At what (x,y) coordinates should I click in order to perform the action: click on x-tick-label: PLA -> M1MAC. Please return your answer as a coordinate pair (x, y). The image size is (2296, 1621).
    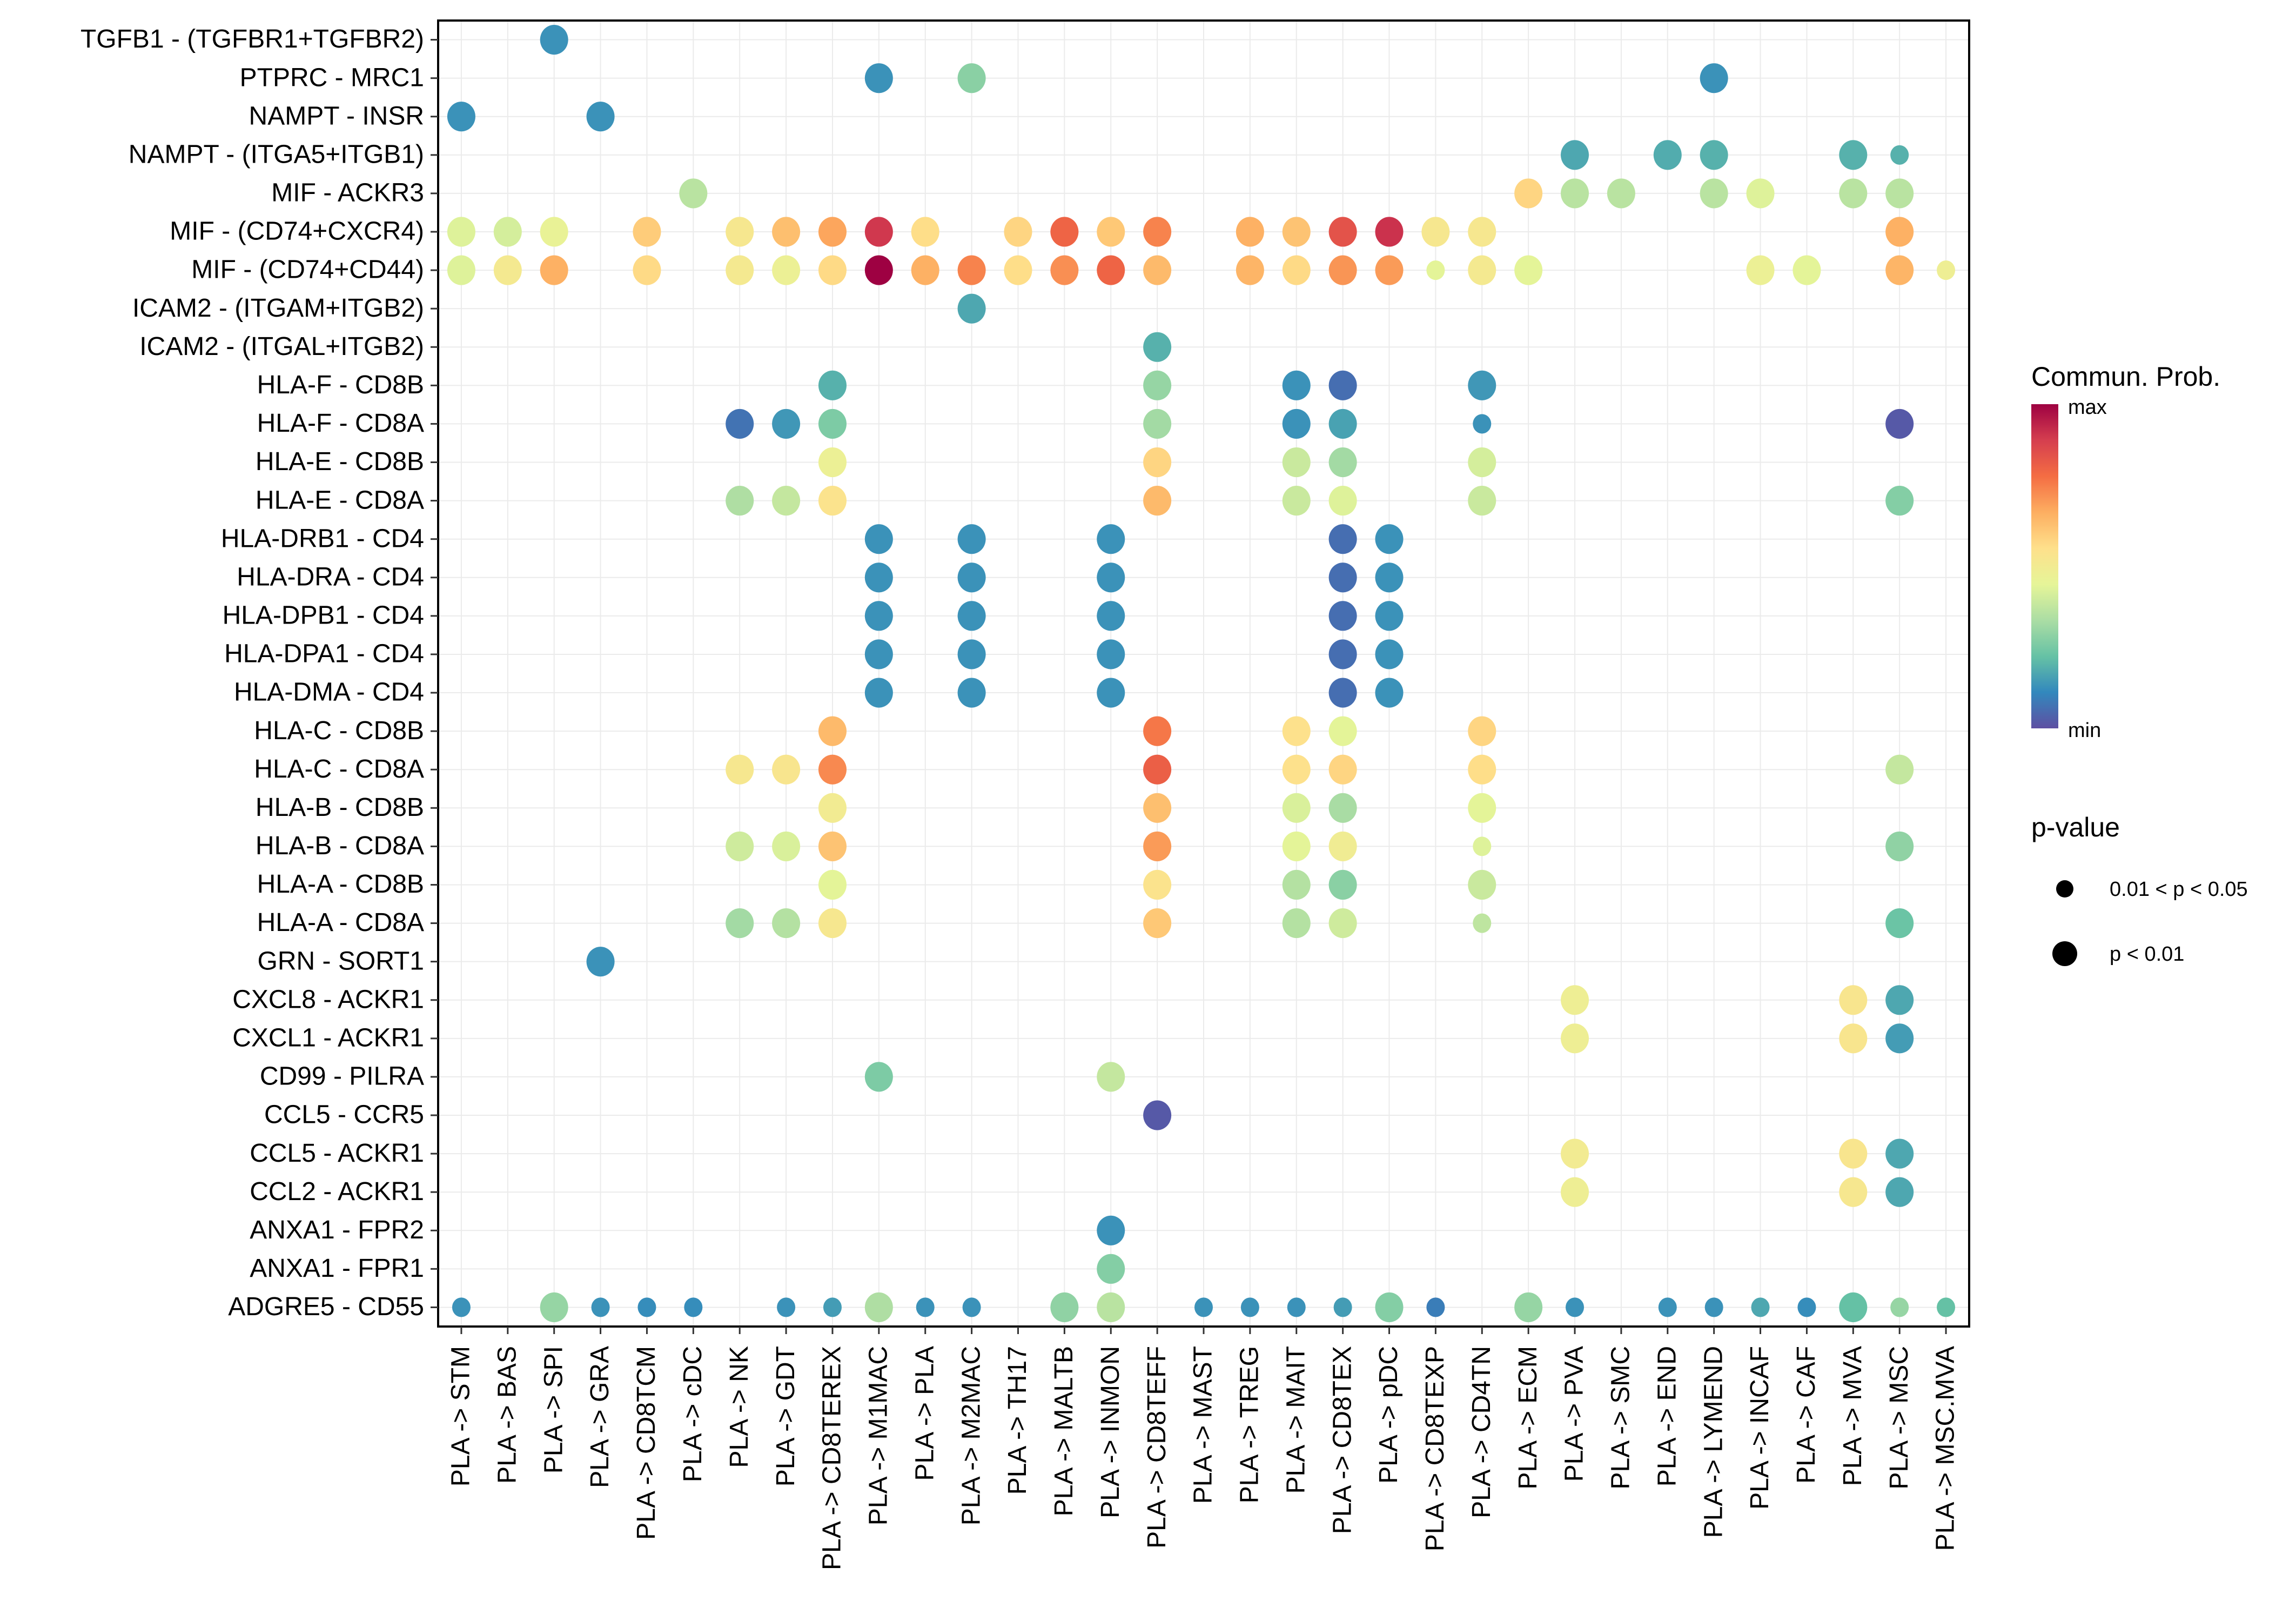
    Looking at the image, I should click on (878, 1435).